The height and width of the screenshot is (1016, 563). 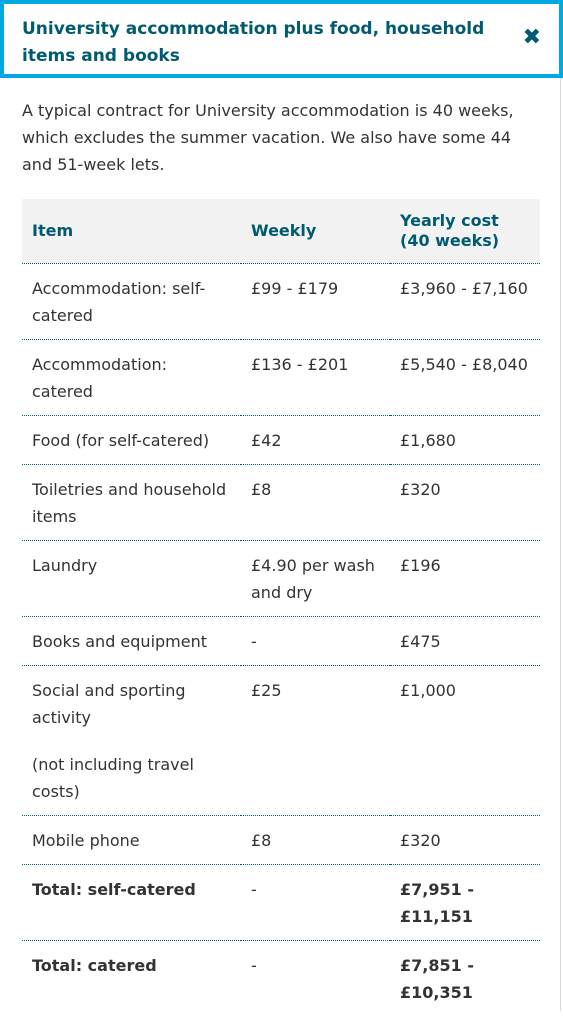 What do you see at coordinates (315, 231) in the screenshot?
I see `column-header-weekly: Weekly` at bounding box center [315, 231].